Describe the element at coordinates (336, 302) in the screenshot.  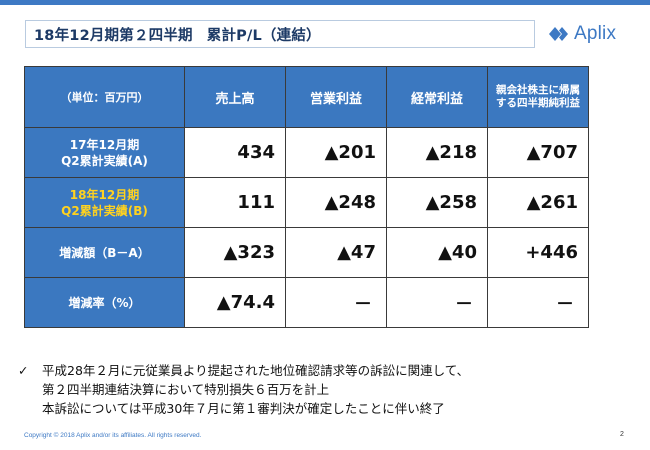
I see `cell-operating-profit: －` at that location.